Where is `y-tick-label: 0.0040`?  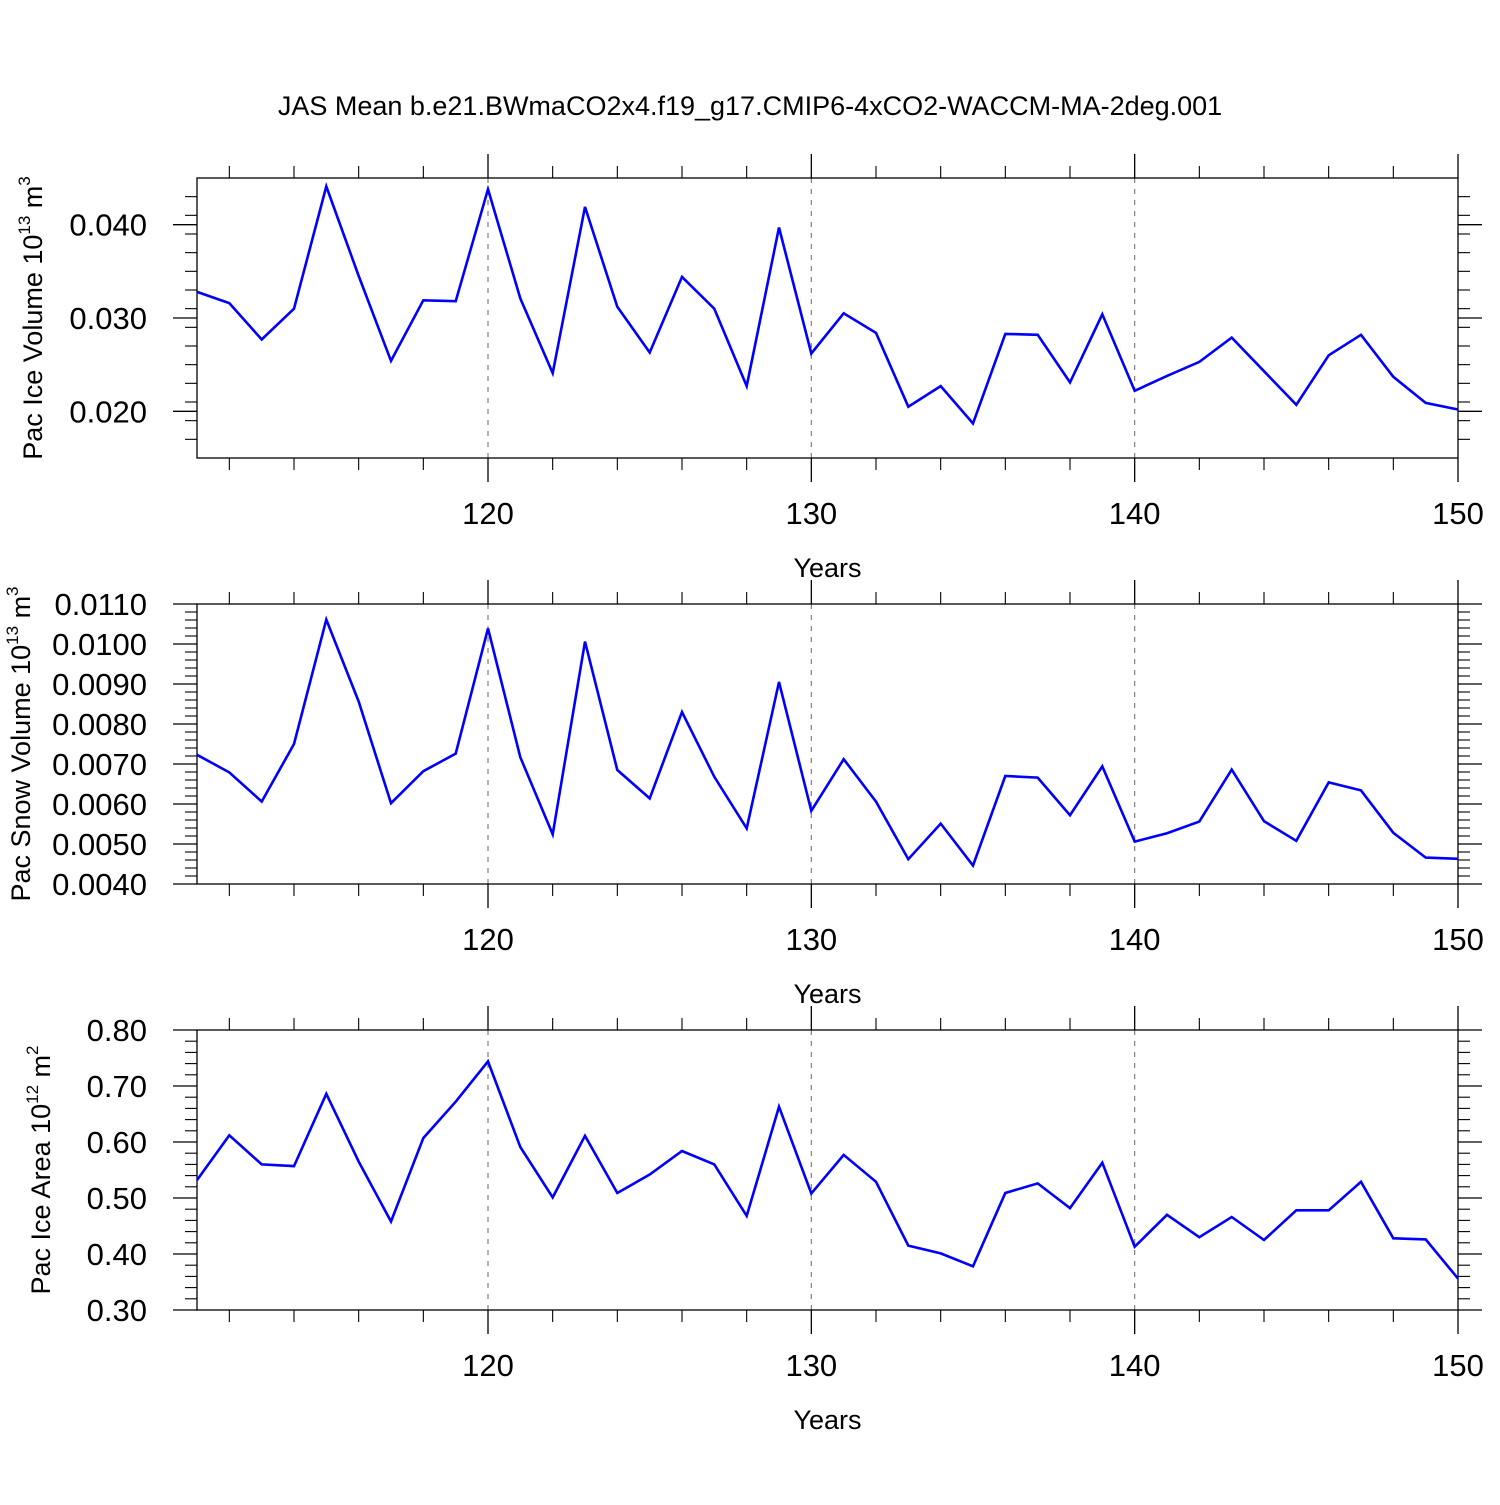 y-tick-label: 0.0040 is located at coordinates (99, 884).